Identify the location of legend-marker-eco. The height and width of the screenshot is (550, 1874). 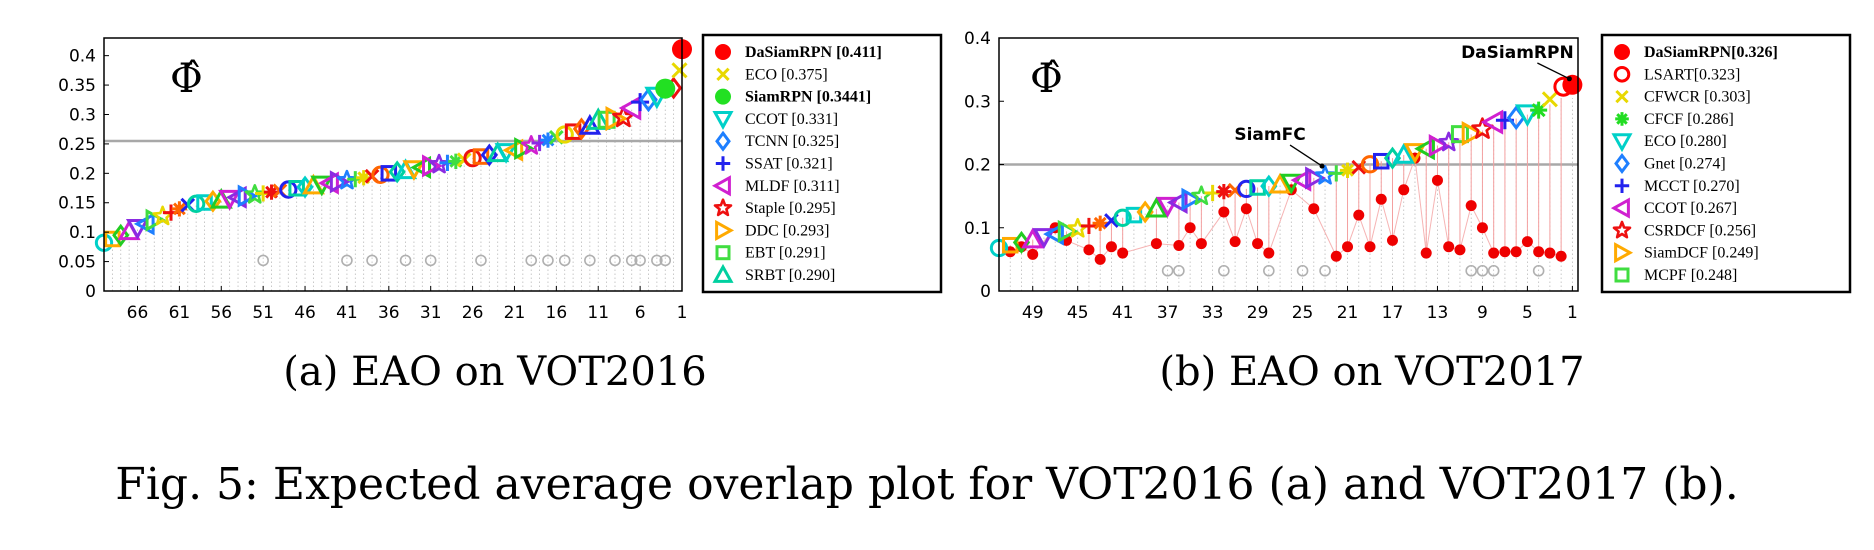
(723, 74).